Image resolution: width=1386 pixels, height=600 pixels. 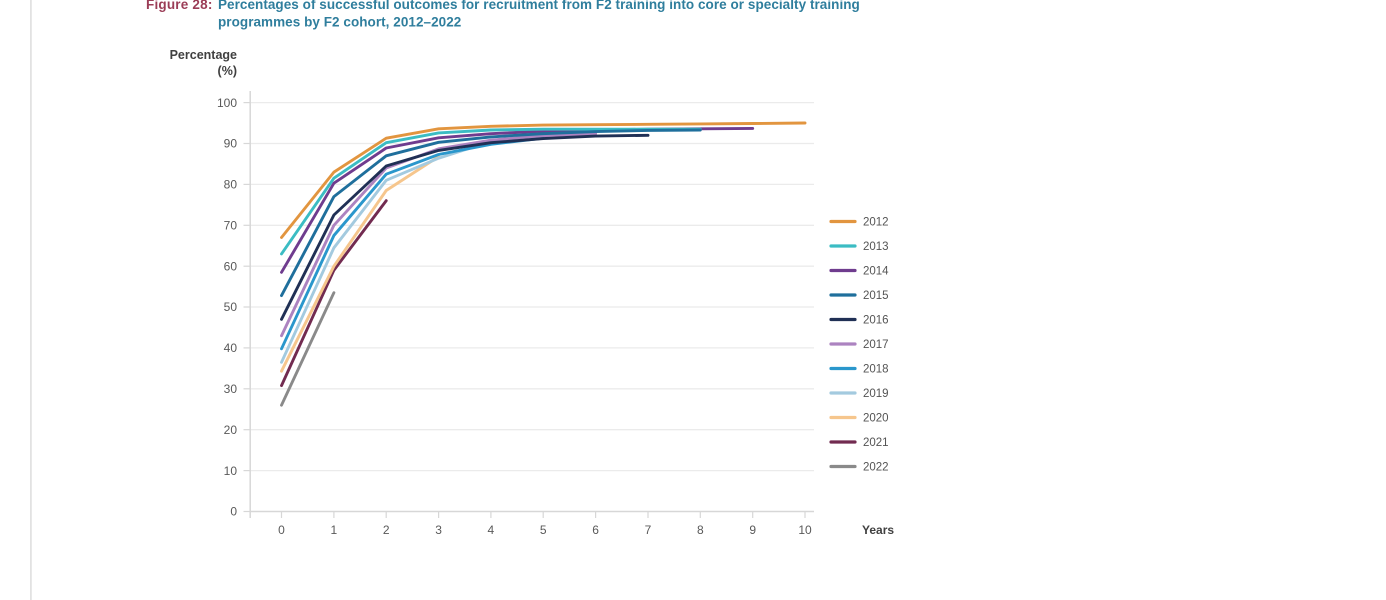 I want to click on svg-text: 2017, so click(x=876, y=345).